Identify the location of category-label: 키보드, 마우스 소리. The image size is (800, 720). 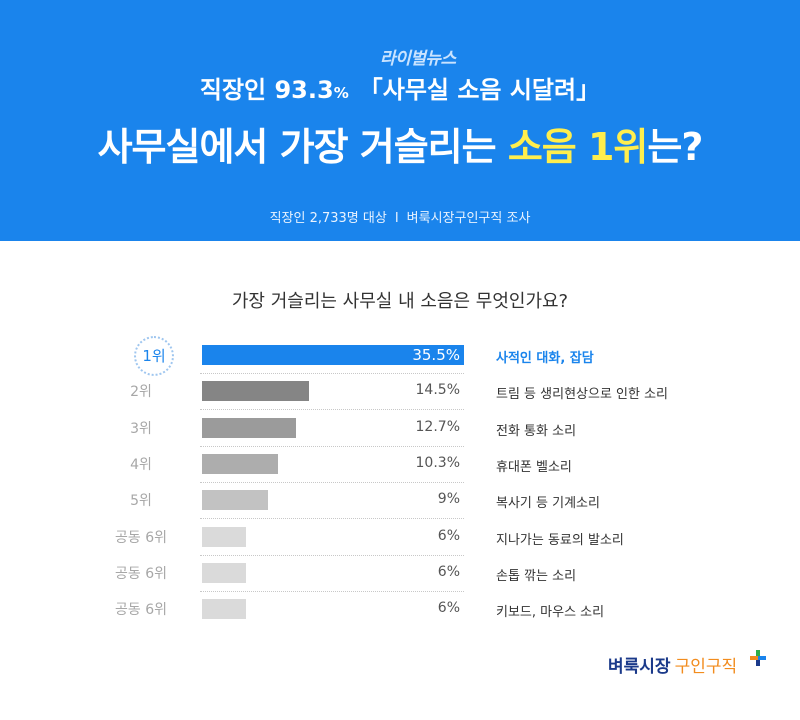
(550, 613).